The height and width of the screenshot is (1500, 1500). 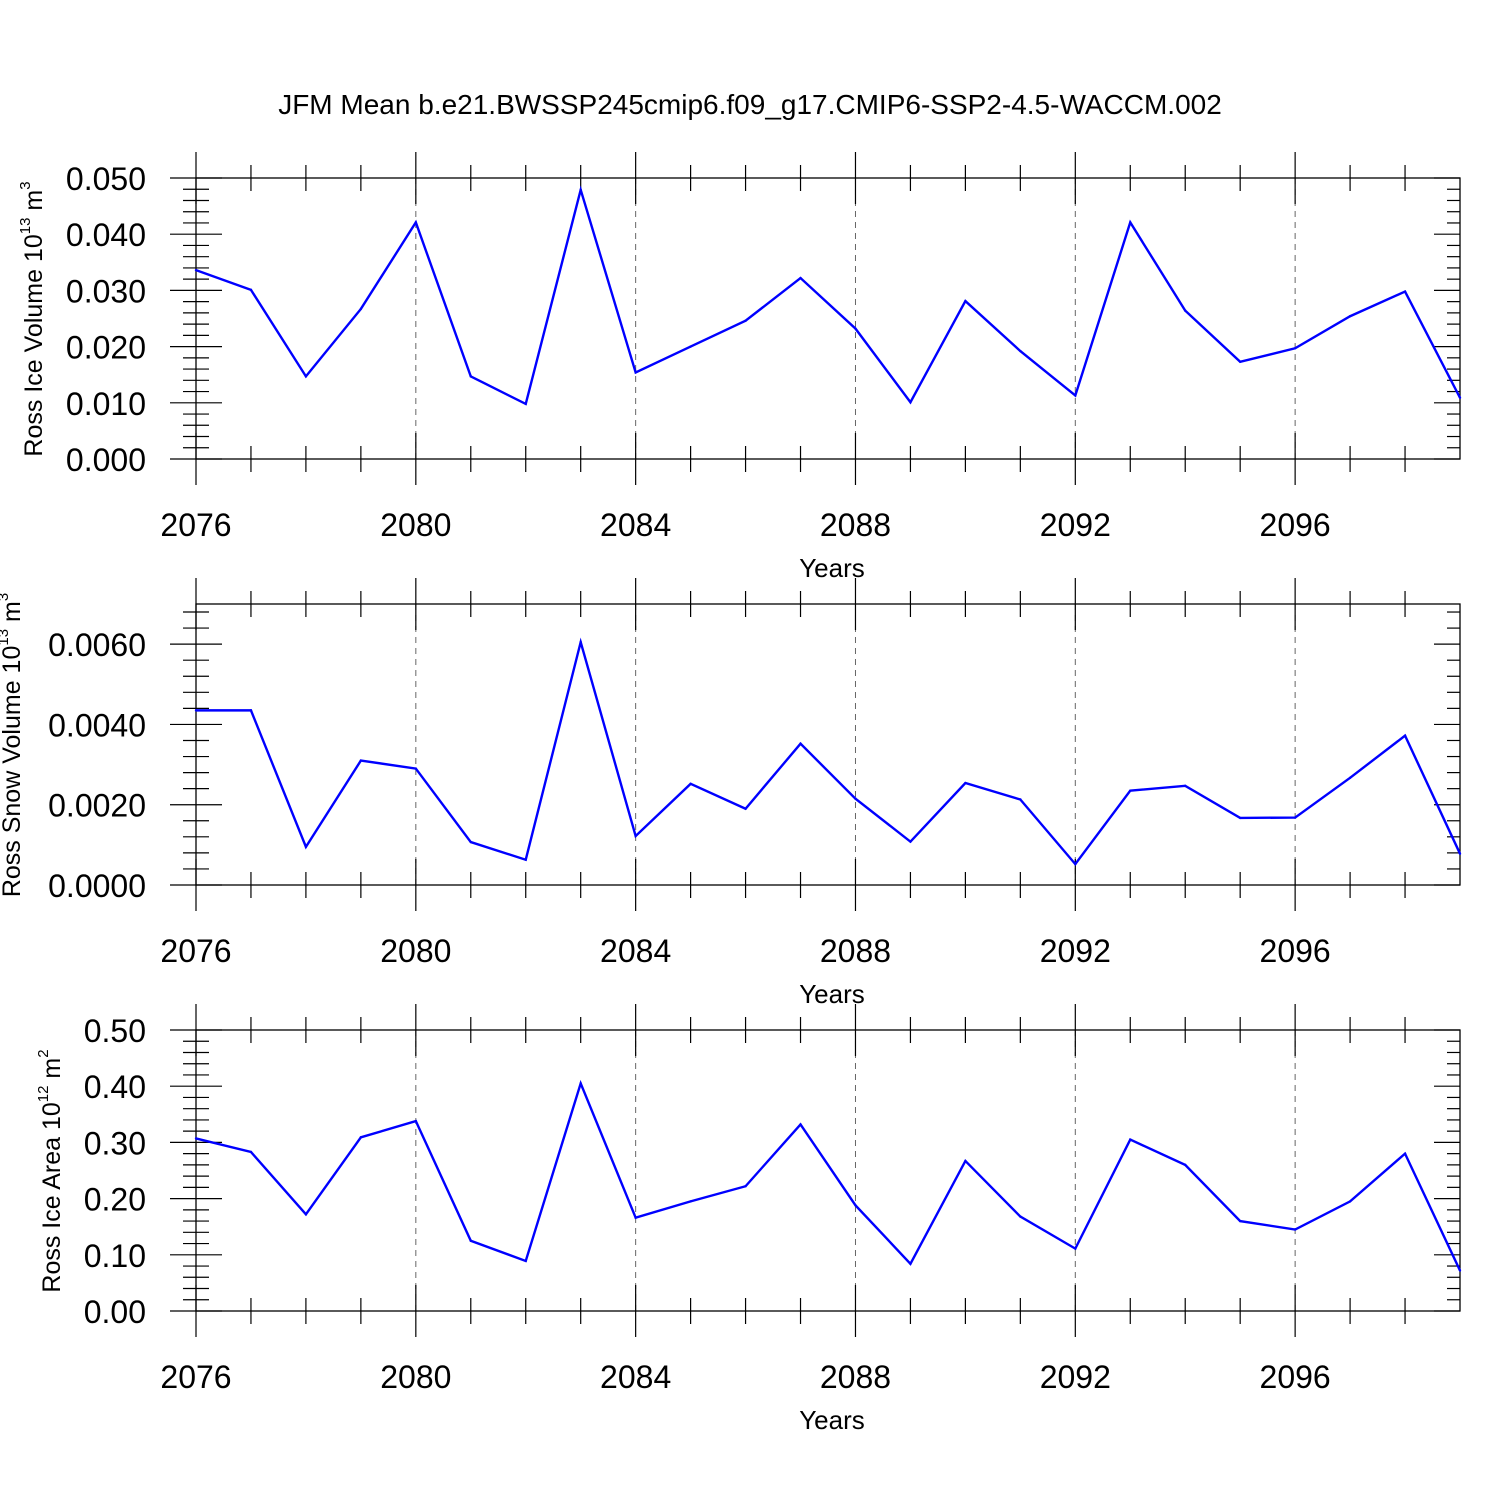 What do you see at coordinates (115, 1256) in the screenshot?
I see `y-tick-label: 0.10` at bounding box center [115, 1256].